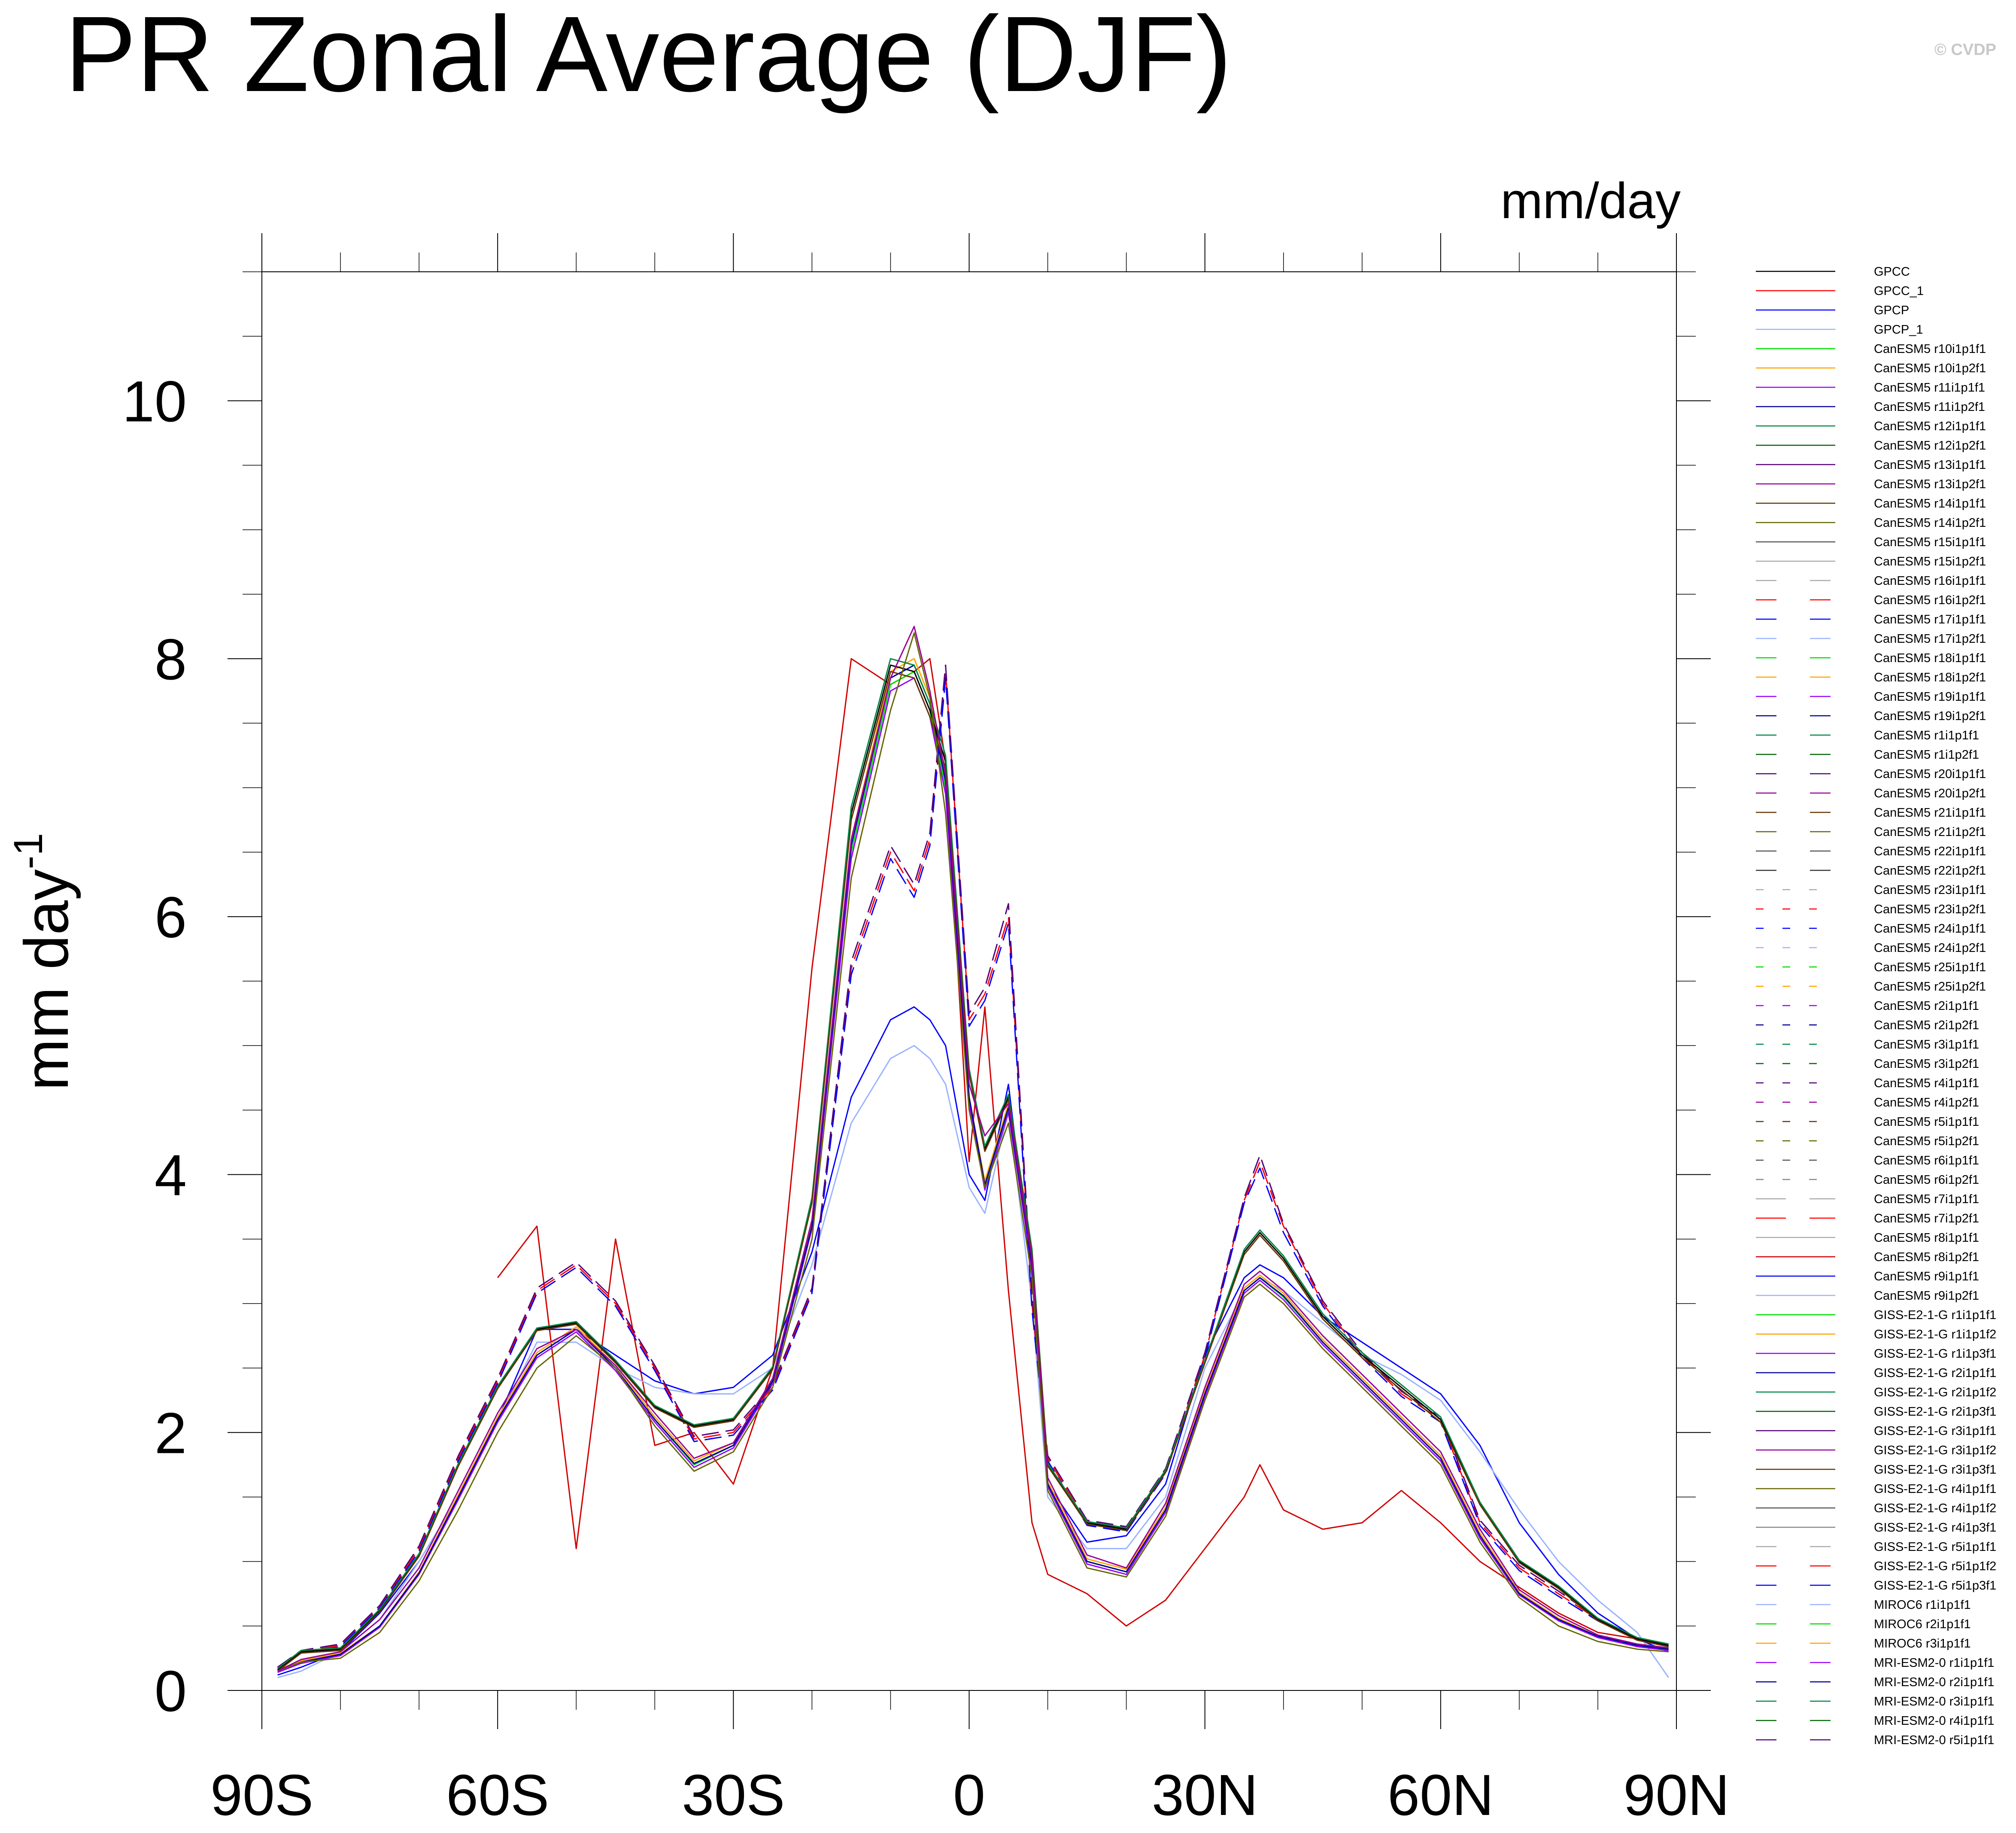 Image resolution: width=2016 pixels, height=1833 pixels. Describe the element at coordinates (1934, 1702) in the screenshot. I see `legend-label: MRI-ESM2-0 r3i1p1f1` at that location.